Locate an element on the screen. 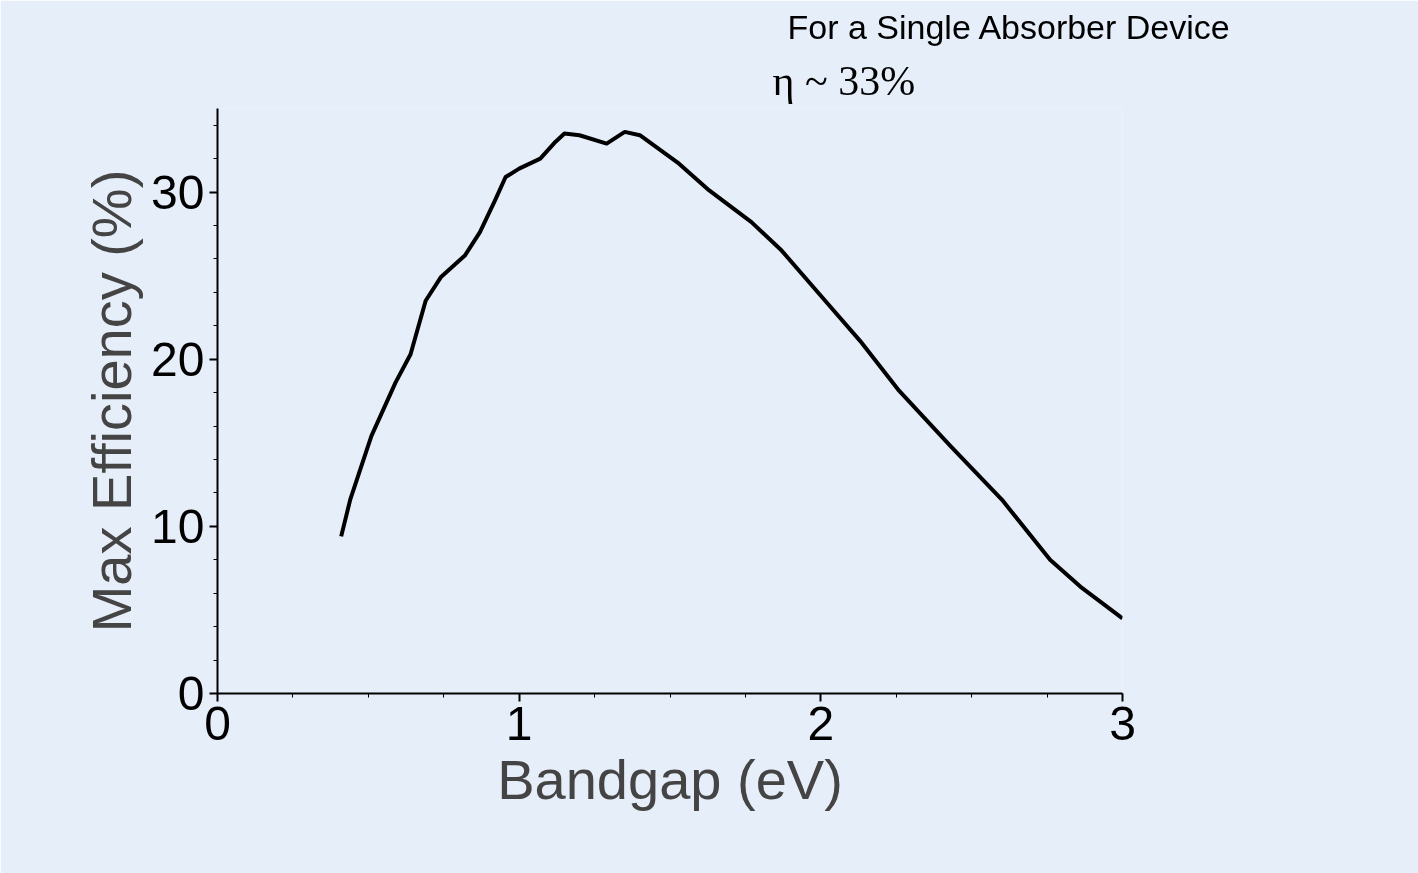 This screenshot has width=1418, height=873. x-tick-label: 2 is located at coordinates (821, 723).